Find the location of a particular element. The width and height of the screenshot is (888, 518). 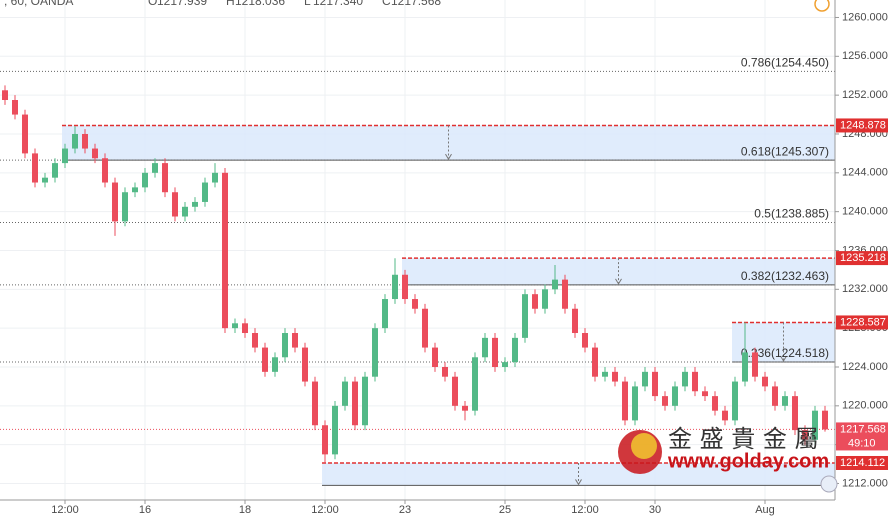

price-axis is located at coordinates (861, 250).